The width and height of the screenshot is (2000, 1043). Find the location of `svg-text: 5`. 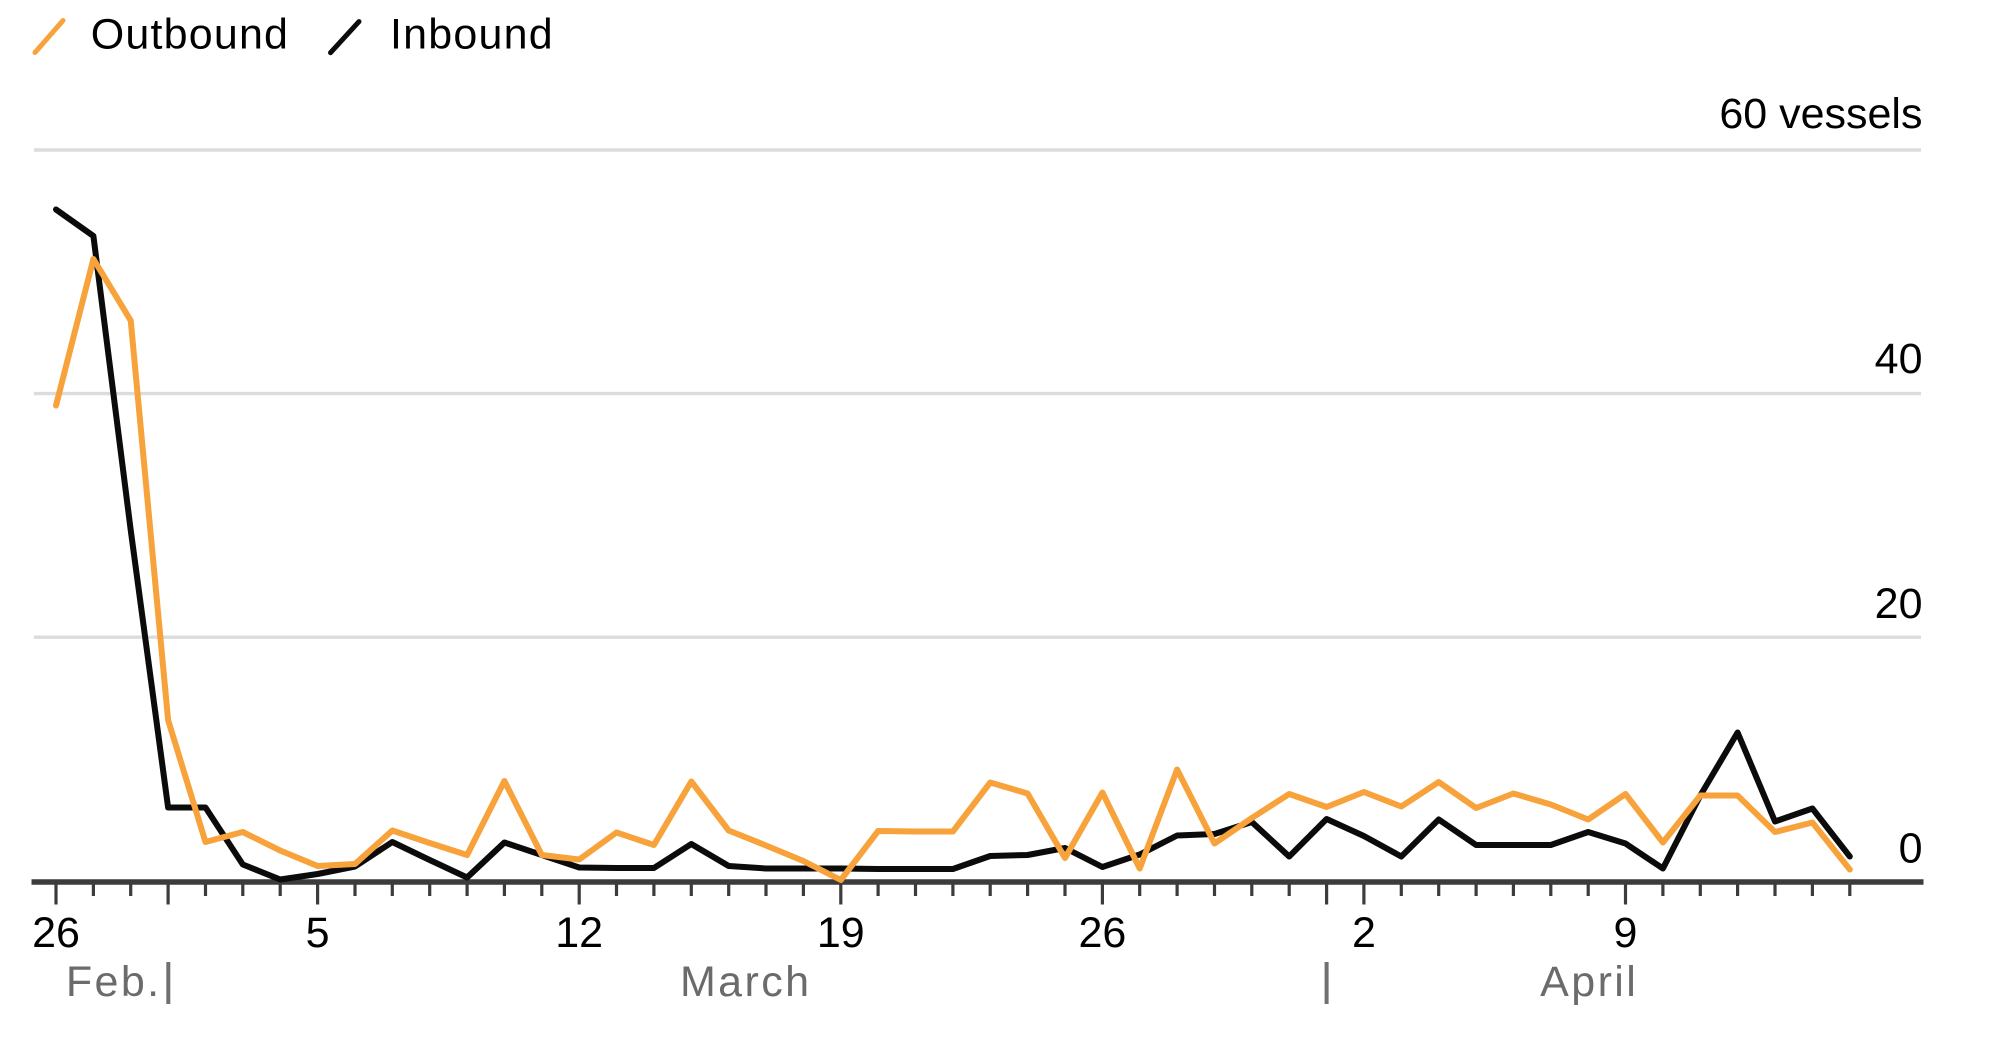

svg-text: 5 is located at coordinates (318, 933).